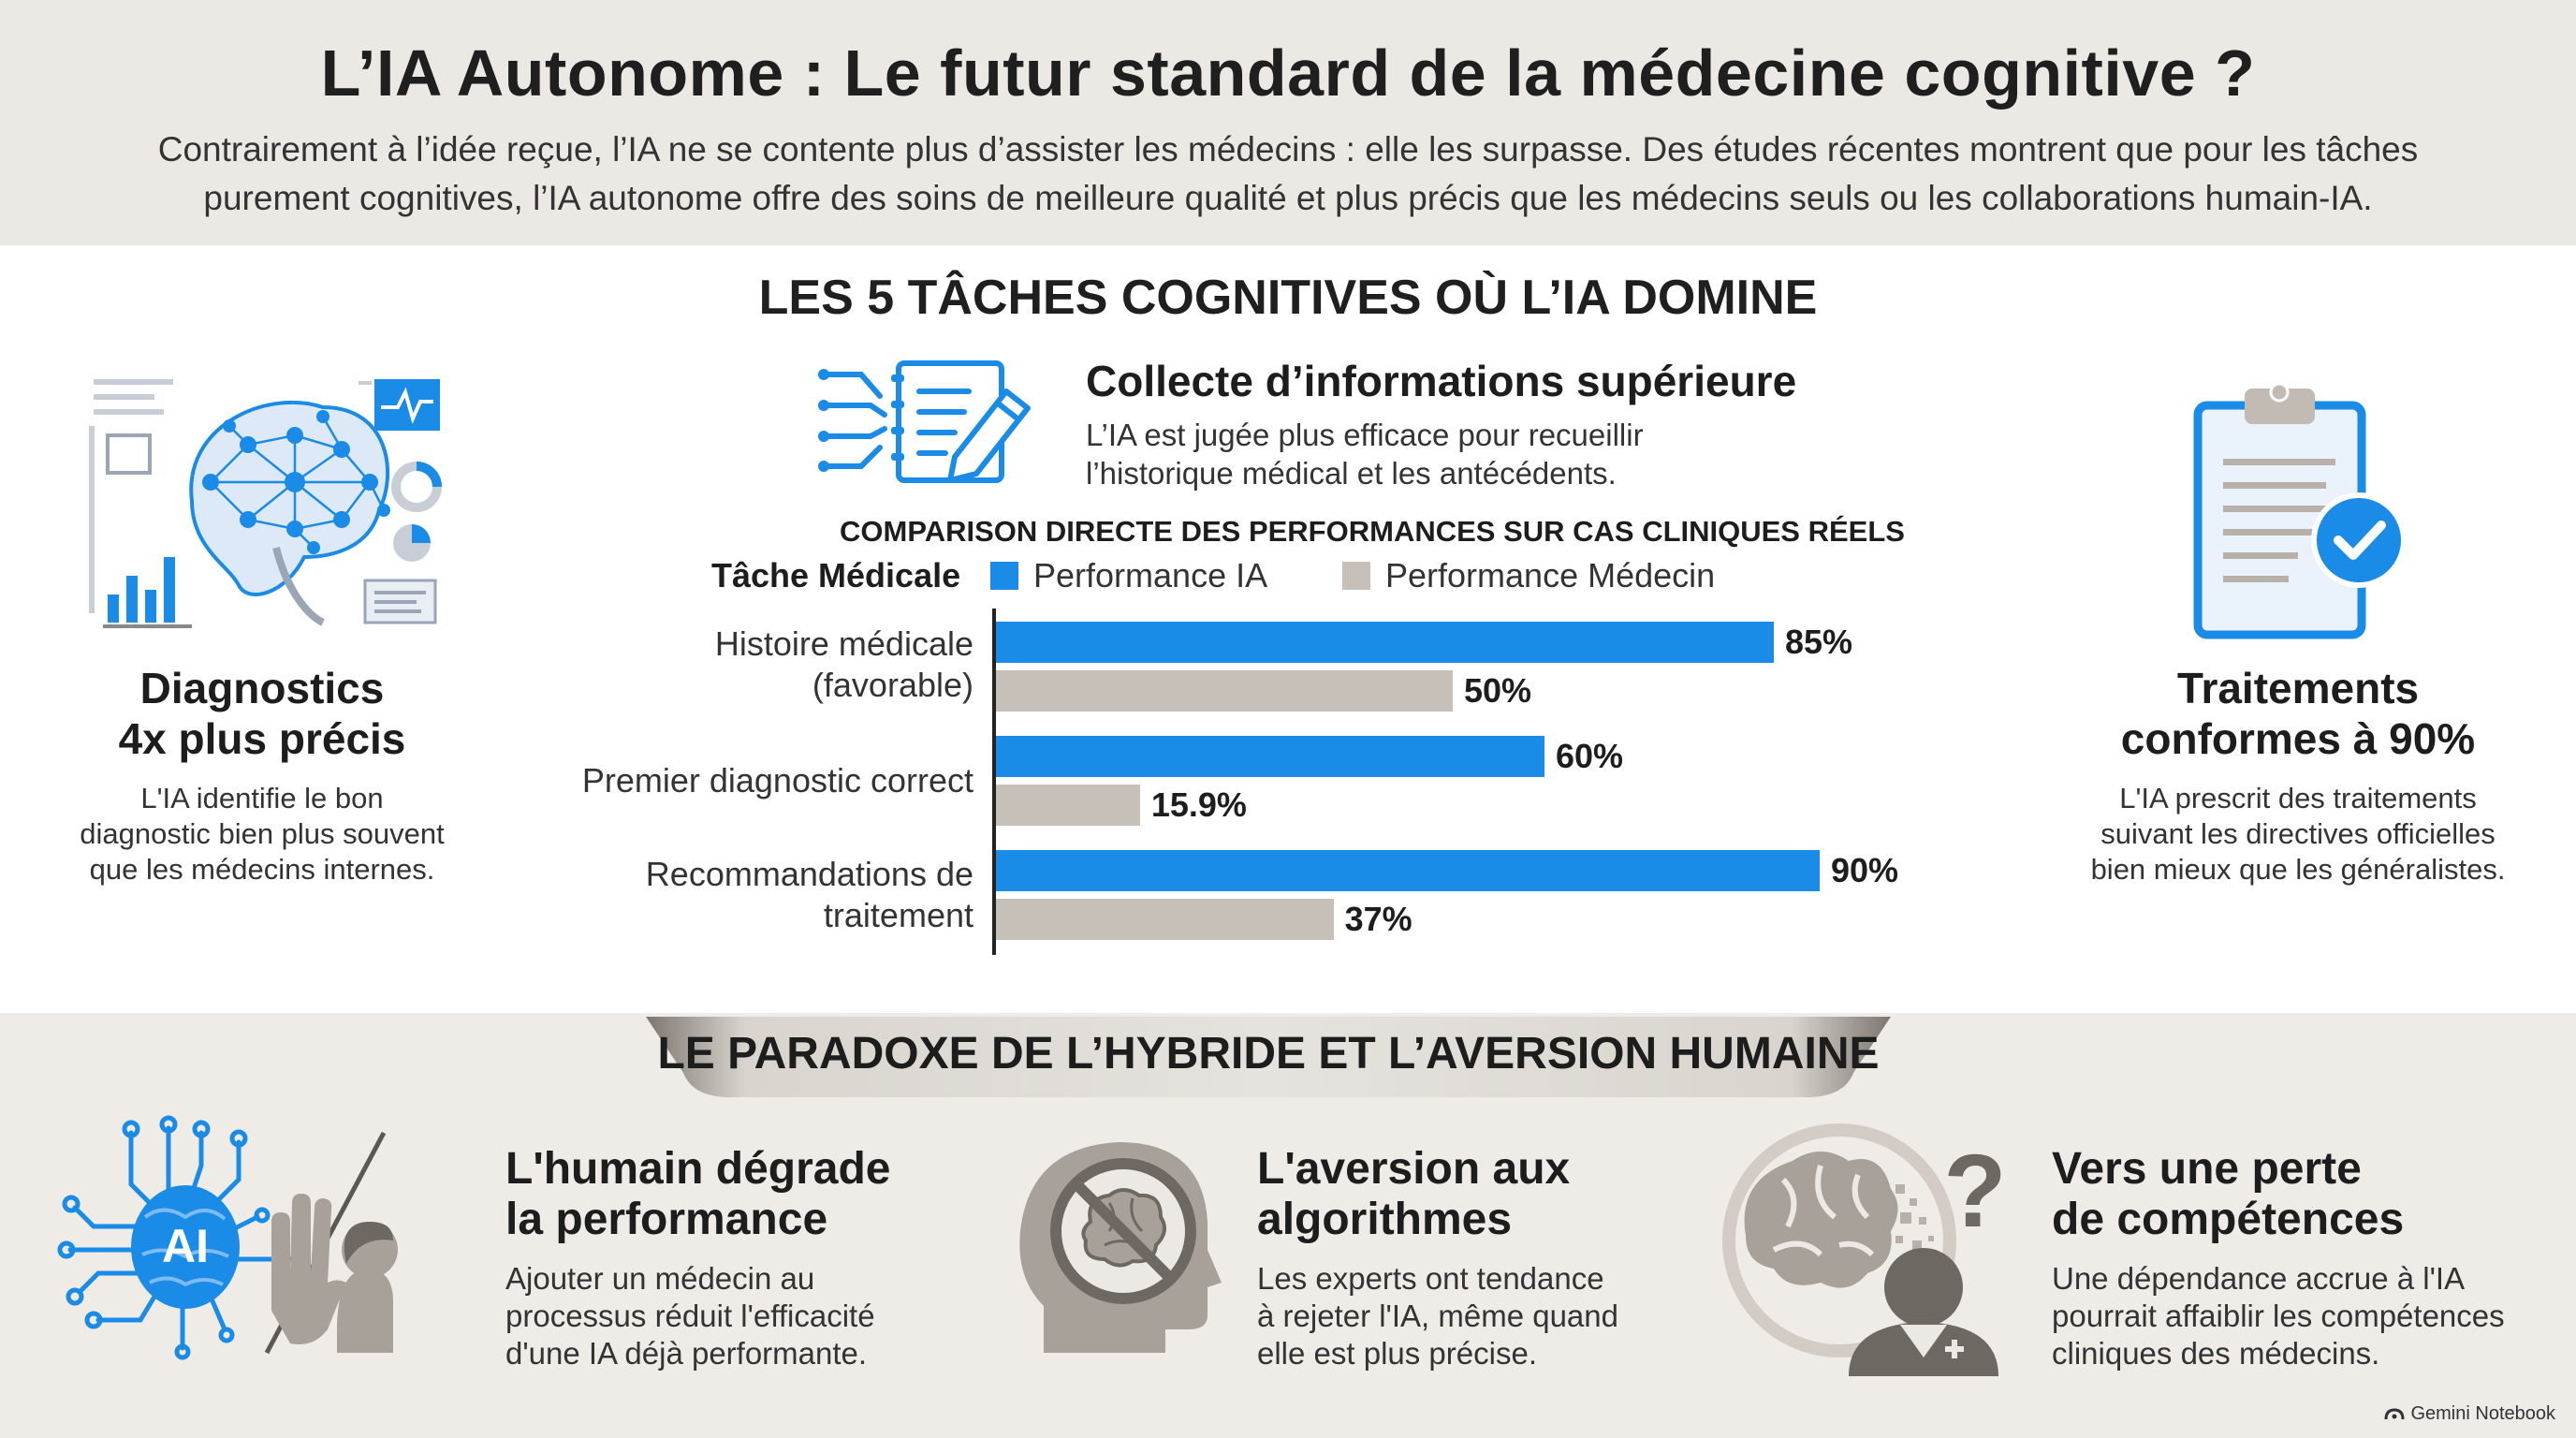 The image size is (2576, 1438). What do you see at coordinates (711, 665) in the screenshot?
I see `category-label-1: Histoire médicale (favorable)` at bounding box center [711, 665].